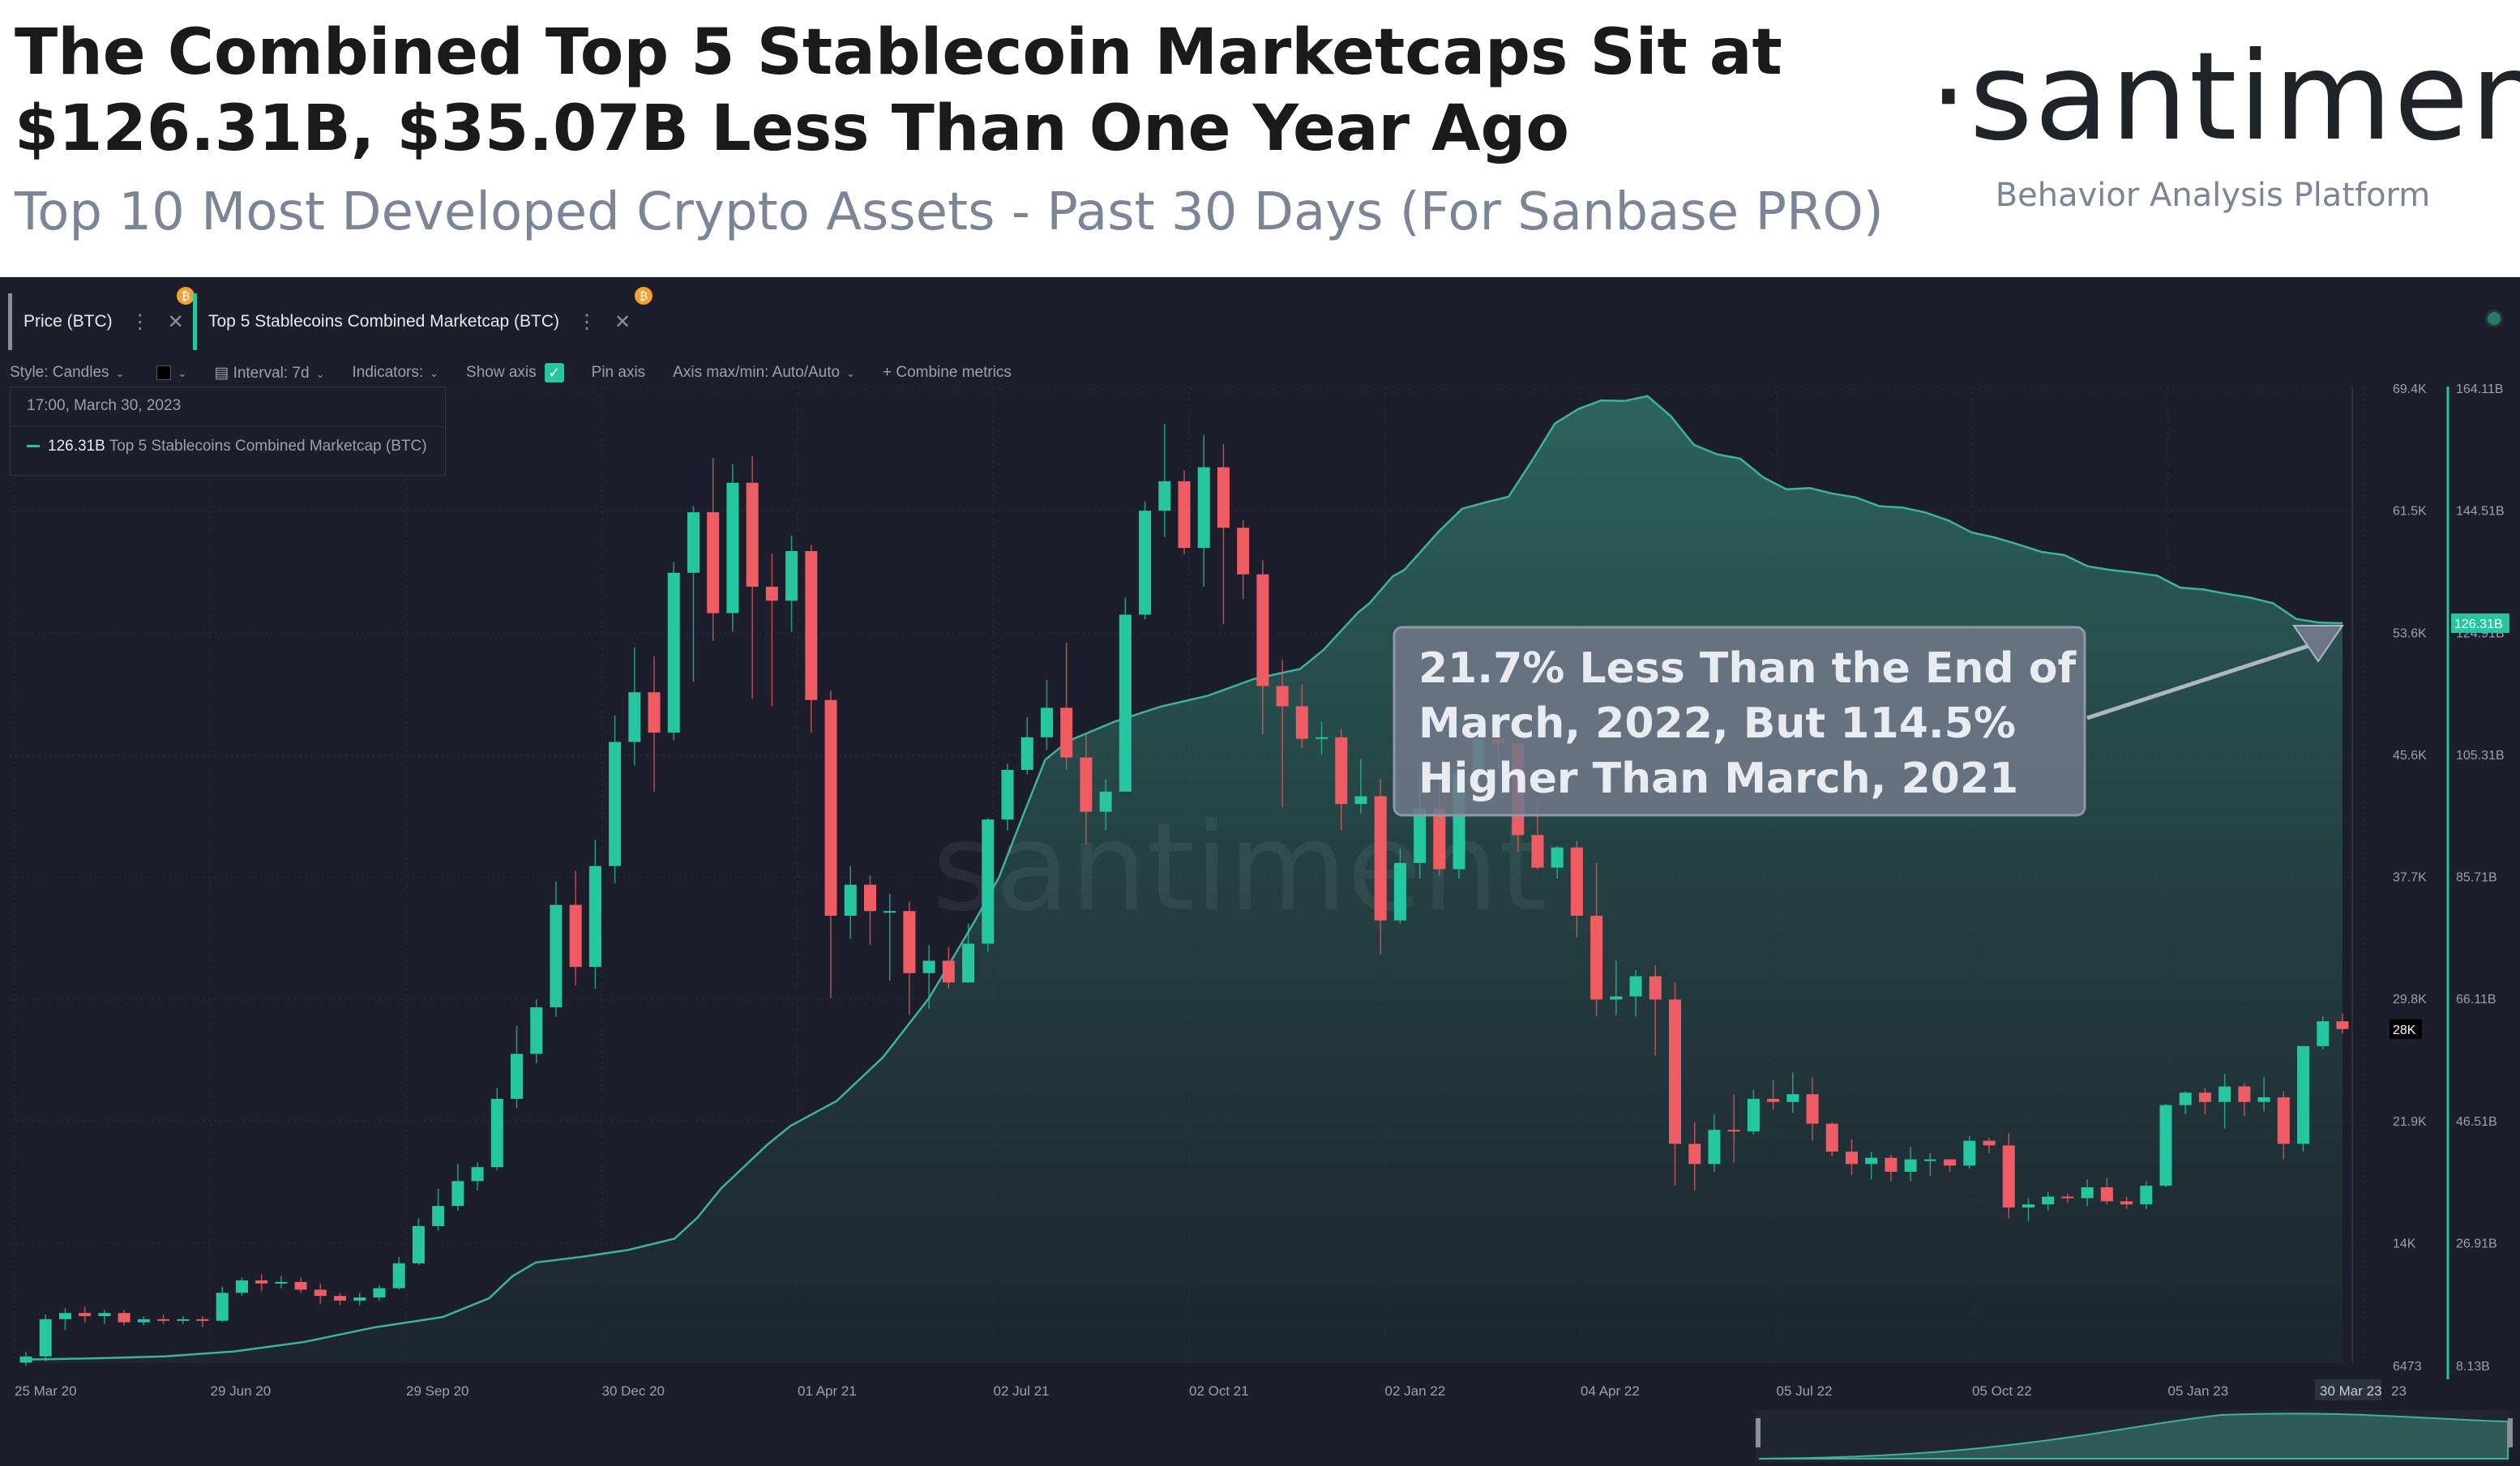 This screenshot has width=2520, height=1466. Describe the element at coordinates (1747, 668) in the screenshot. I see `annotation-text: 21.7% Less Than the End of` at that location.